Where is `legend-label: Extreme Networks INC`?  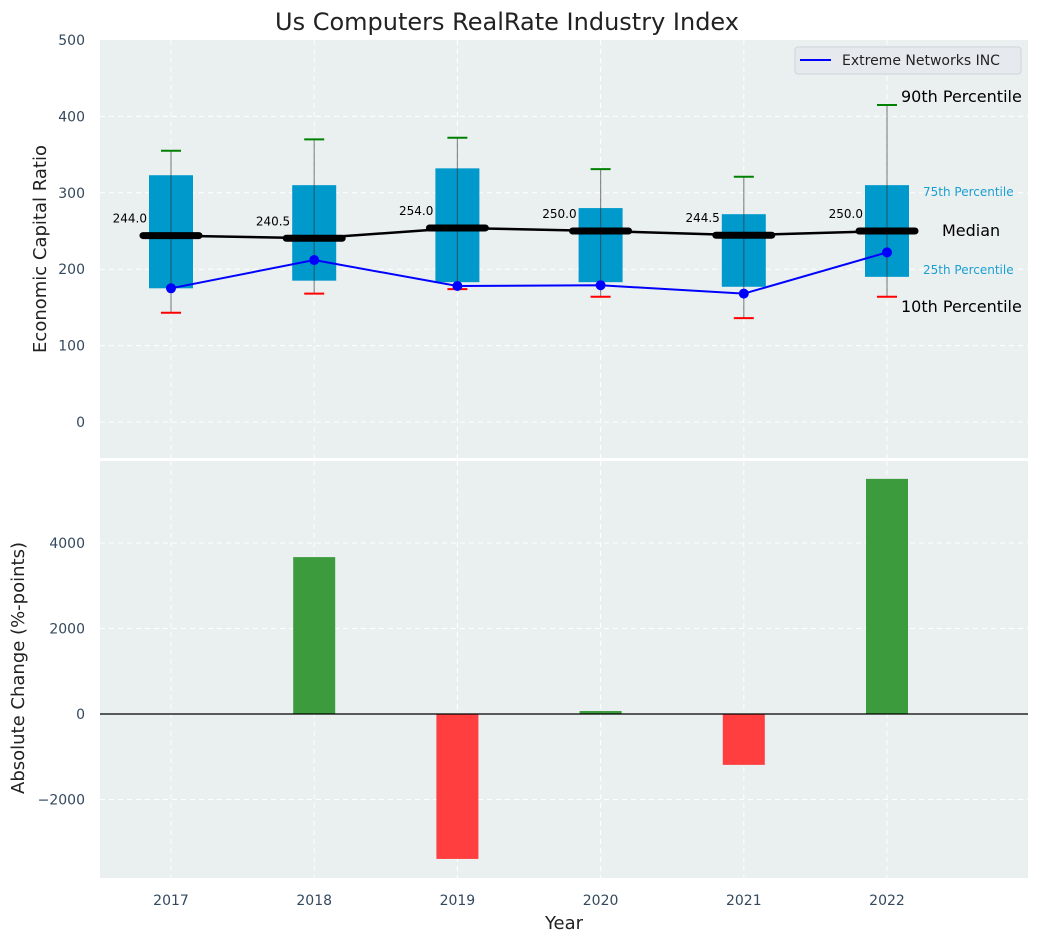
legend-label: Extreme Networks INC is located at coordinates (921, 61).